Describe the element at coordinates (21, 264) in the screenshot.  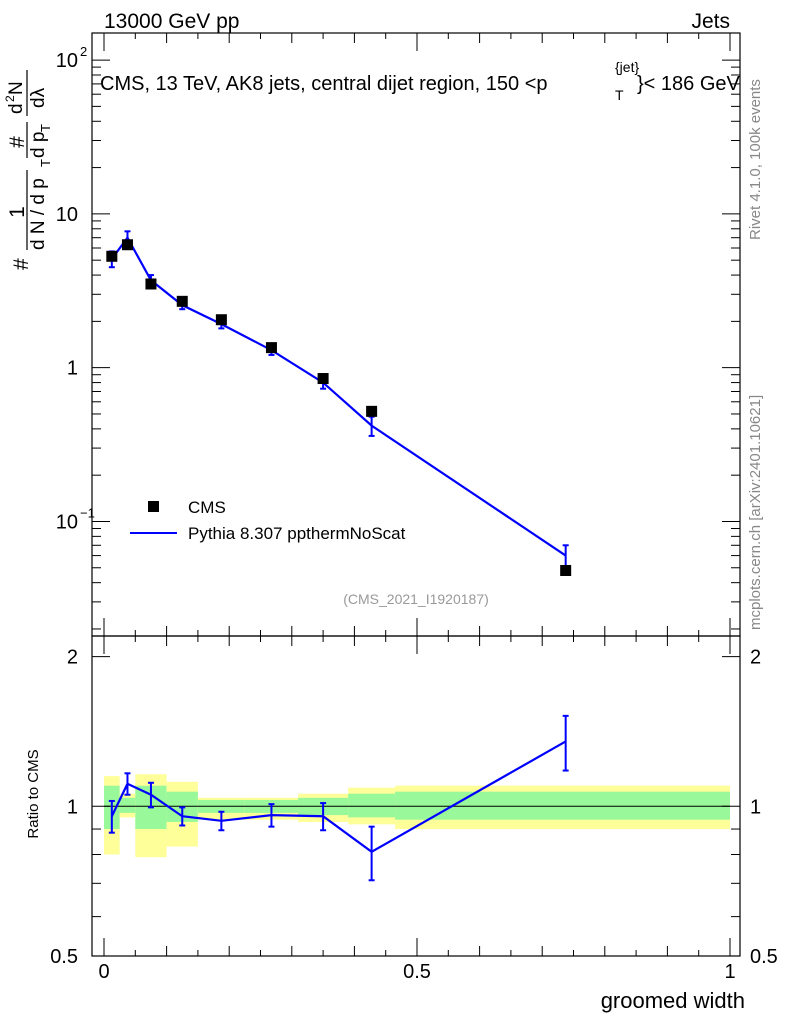
I see `y-label-prefix: #` at that location.